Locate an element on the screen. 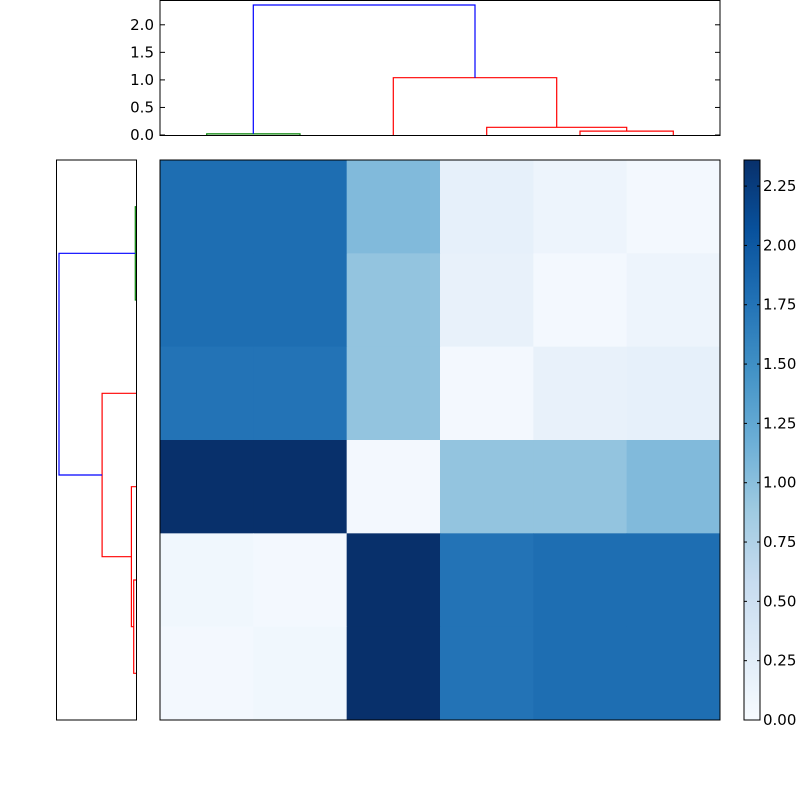 The height and width of the screenshot is (800, 800). top-dendrogram-links is located at coordinates (440, 69).